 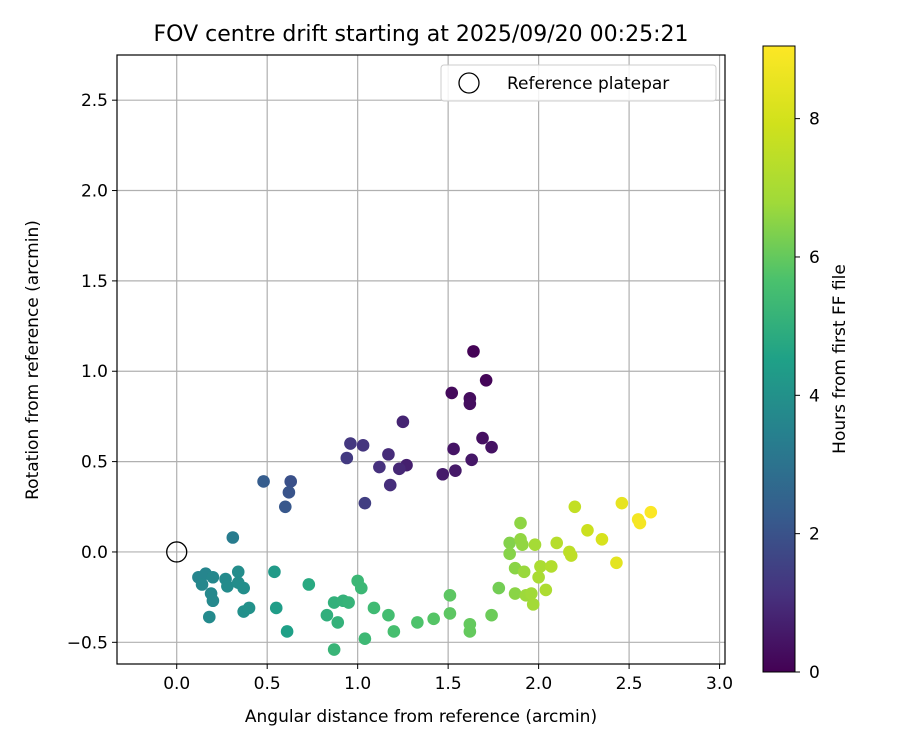 What do you see at coordinates (469, 83) in the screenshot?
I see `legend-marker-icon` at bounding box center [469, 83].